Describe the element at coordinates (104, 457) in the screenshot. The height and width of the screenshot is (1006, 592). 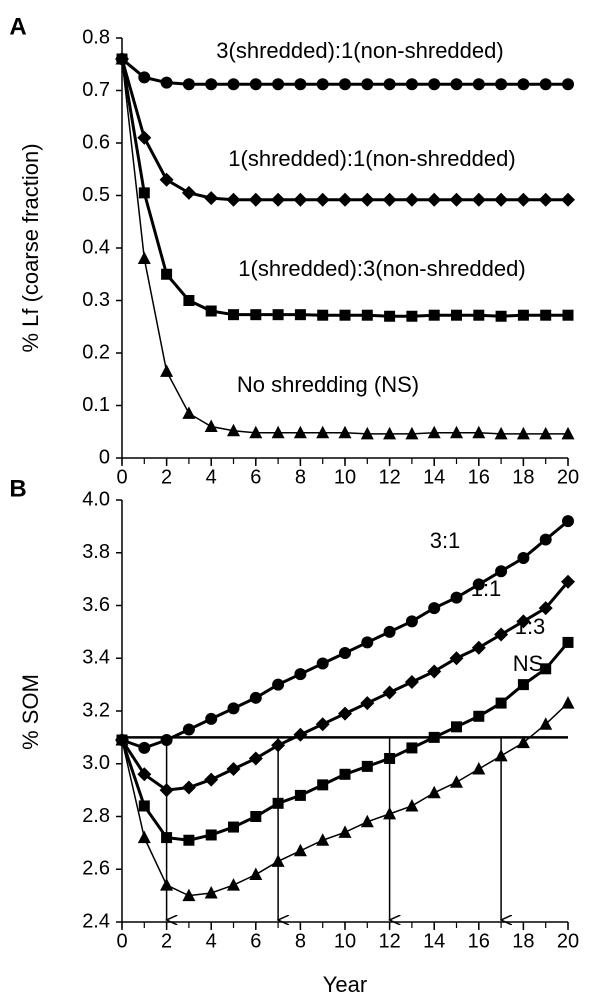
I see `y-tick-label: 0` at that location.